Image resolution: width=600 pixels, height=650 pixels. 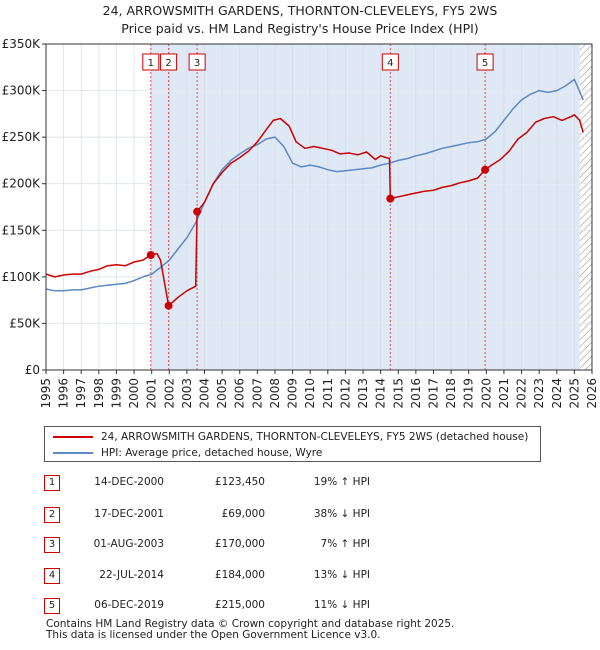 I want to click on x-tick-label: 2014, so click(x=381, y=393).